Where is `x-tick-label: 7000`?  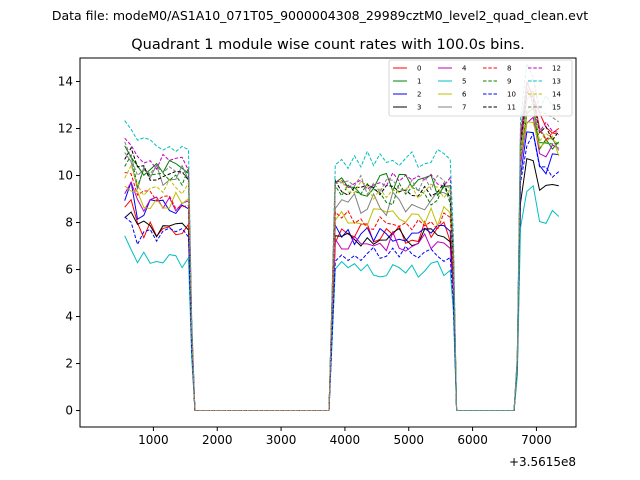
x-tick-label: 7000 is located at coordinates (536, 440).